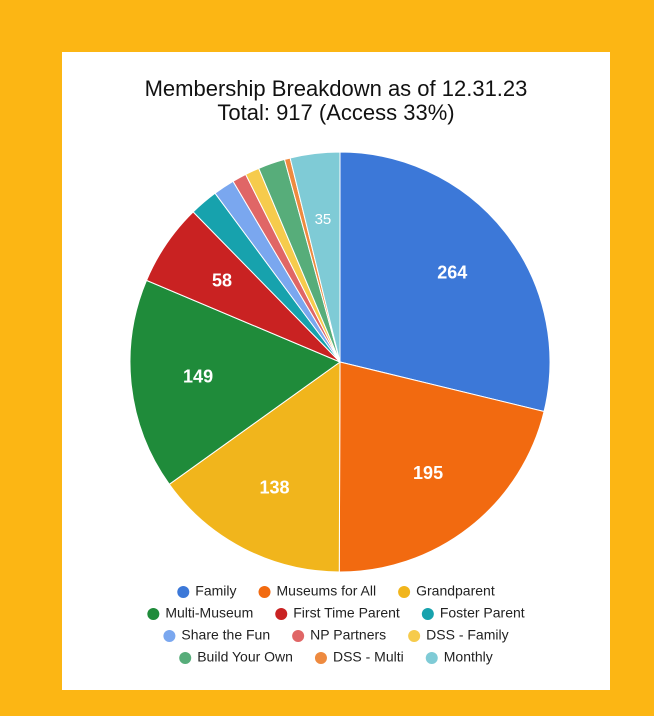 The image size is (654, 716). I want to click on legend-label: Multi-Museum, so click(209, 613).